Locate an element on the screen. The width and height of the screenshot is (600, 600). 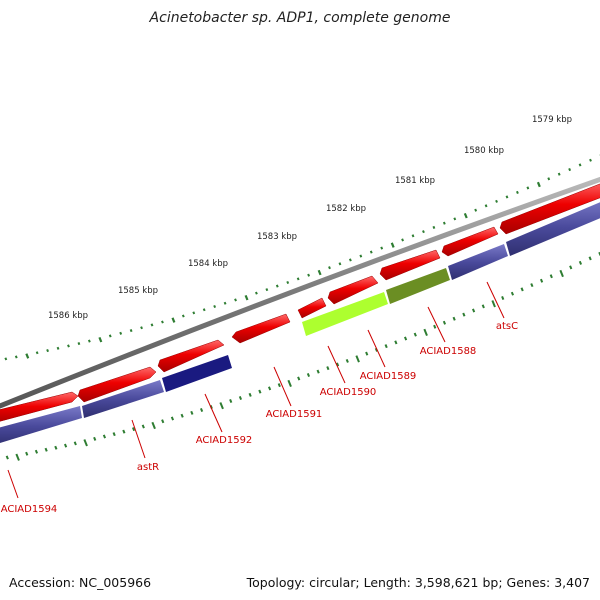
gene-label: ACIAD1592 is located at coordinates (224, 440).